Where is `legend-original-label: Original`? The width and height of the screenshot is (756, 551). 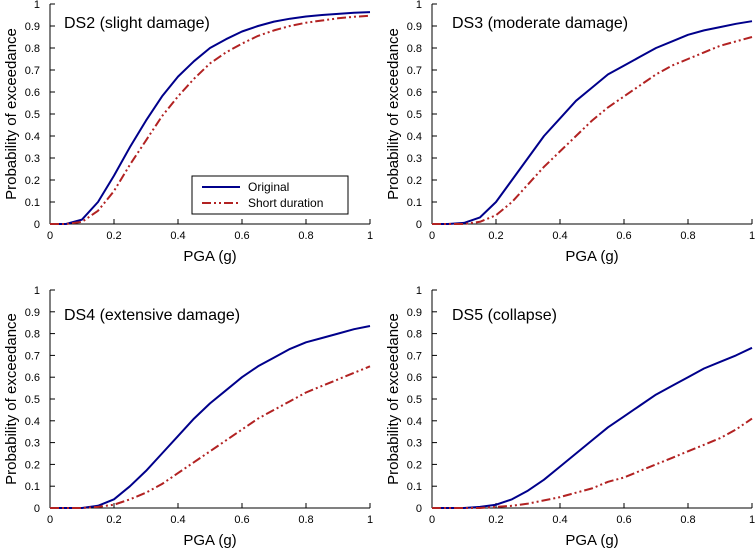 legend-original-label: Original is located at coordinates (268, 187).